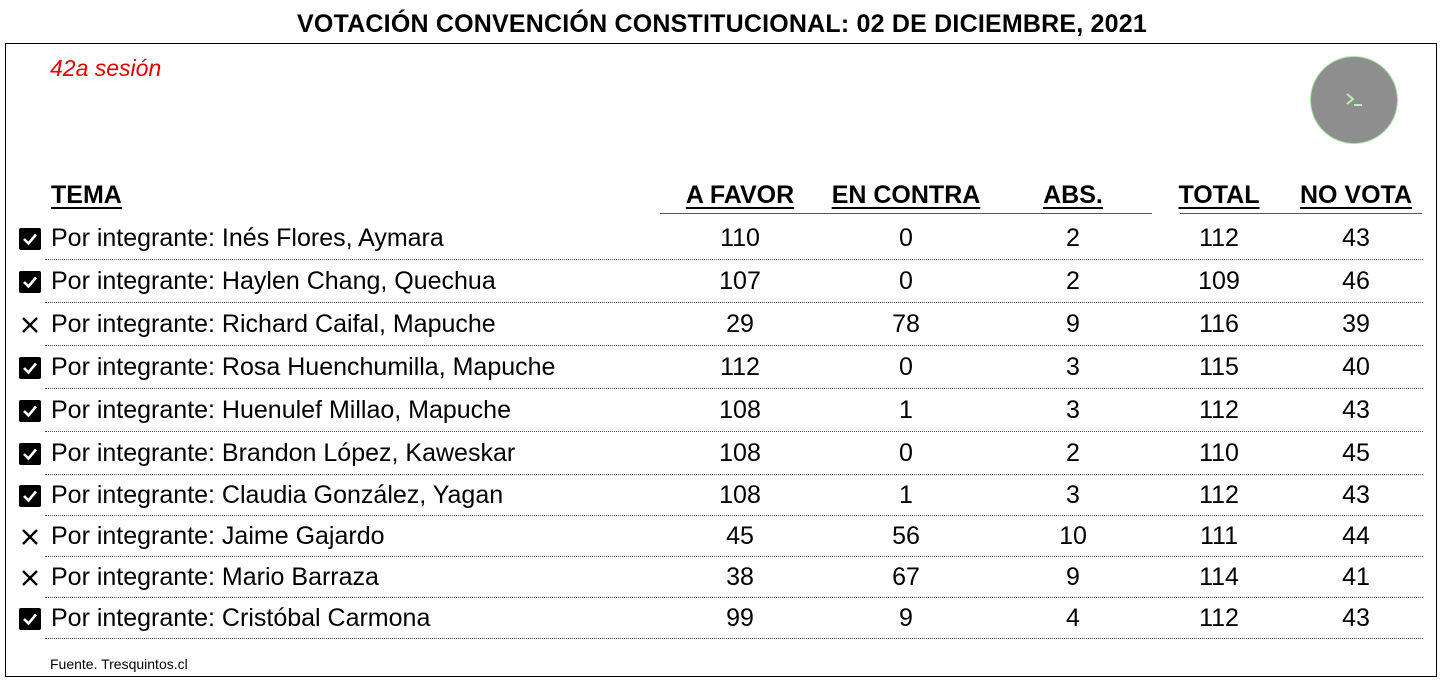  I want to click on row-total: 116, so click(1219, 324).